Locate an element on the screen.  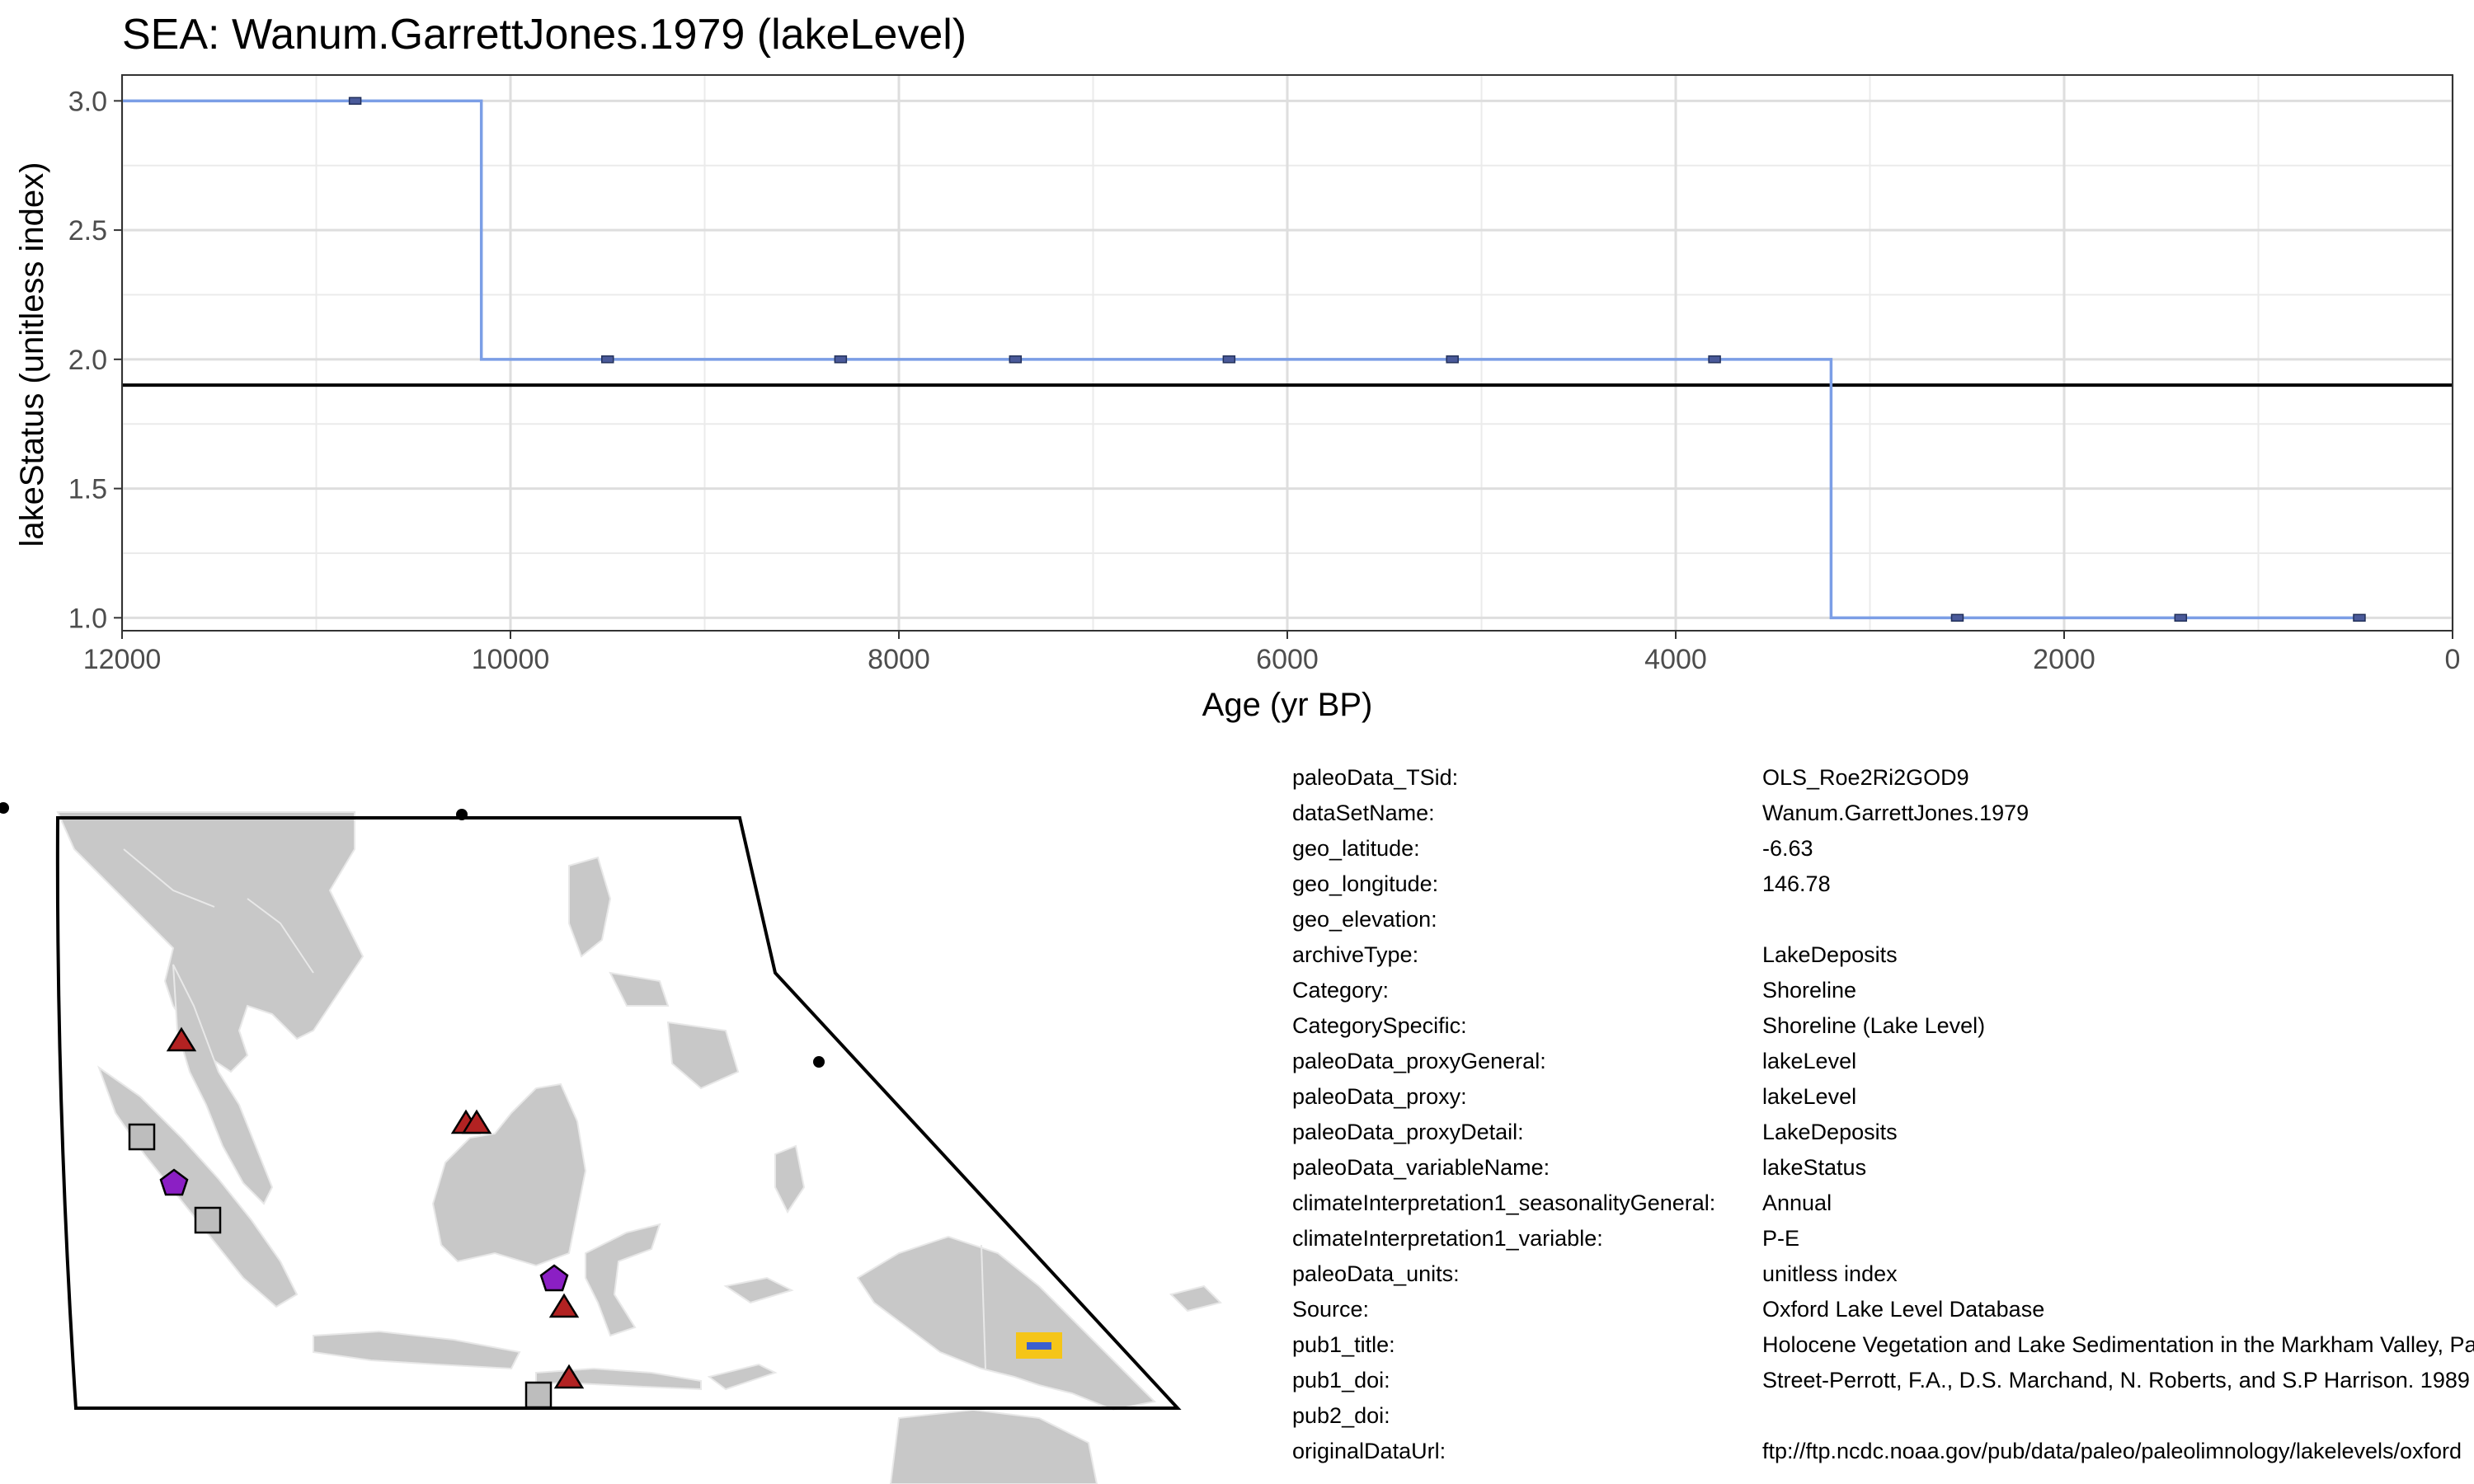
metadata-key: pub2_doi: is located at coordinates (1341, 1415).